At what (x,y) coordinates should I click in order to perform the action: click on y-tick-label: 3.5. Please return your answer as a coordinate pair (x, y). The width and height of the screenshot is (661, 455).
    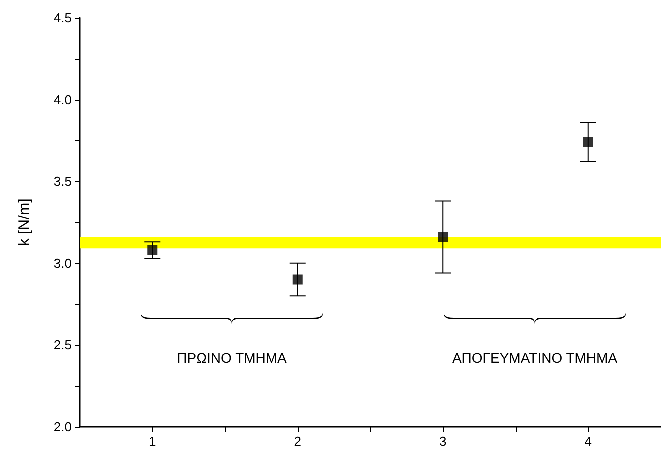
    Looking at the image, I should click on (63, 182).